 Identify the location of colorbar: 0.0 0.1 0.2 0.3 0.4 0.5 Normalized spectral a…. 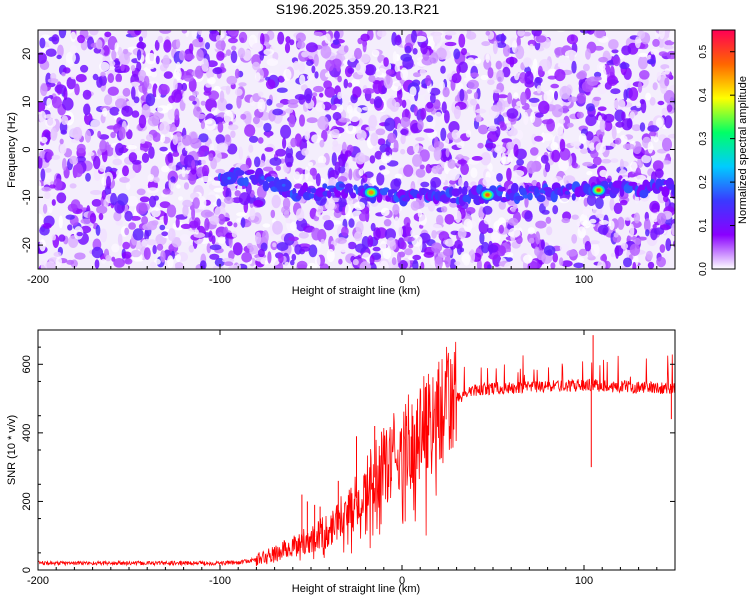
(723, 152).